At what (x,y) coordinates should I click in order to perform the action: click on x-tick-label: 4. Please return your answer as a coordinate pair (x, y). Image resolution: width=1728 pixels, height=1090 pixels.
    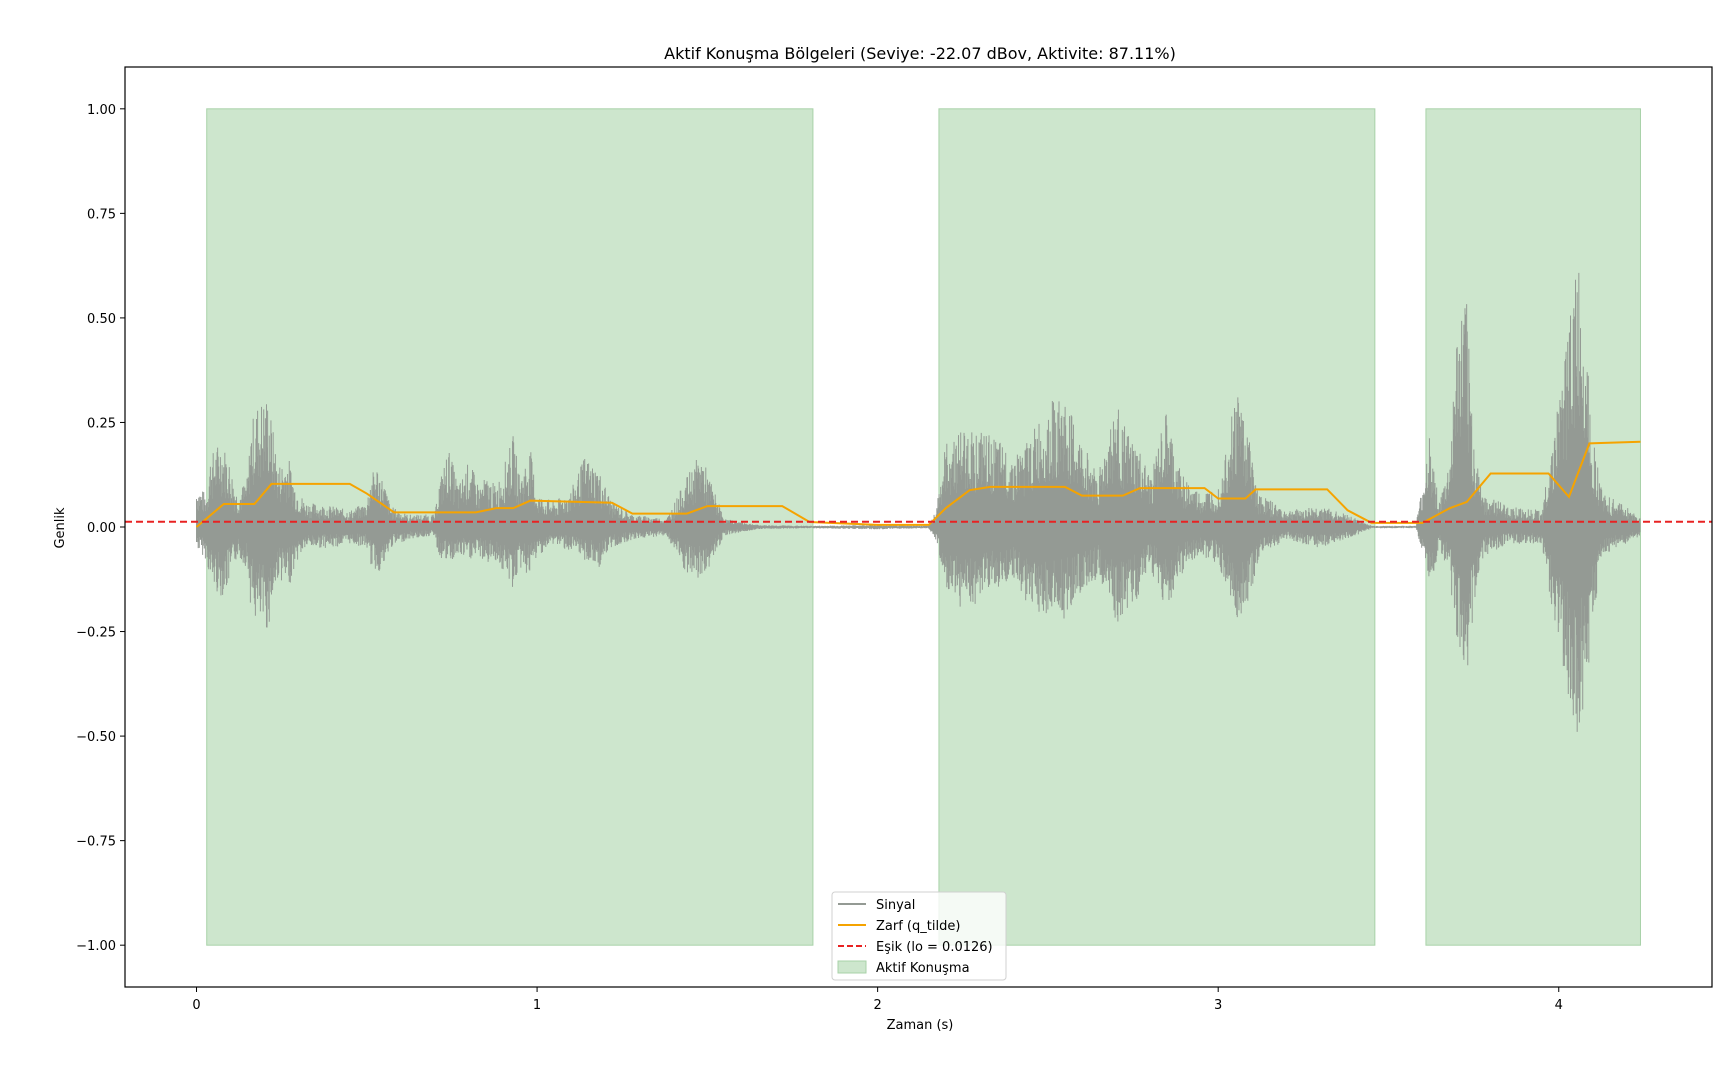
    Looking at the image, I should click on (1559, 1005).